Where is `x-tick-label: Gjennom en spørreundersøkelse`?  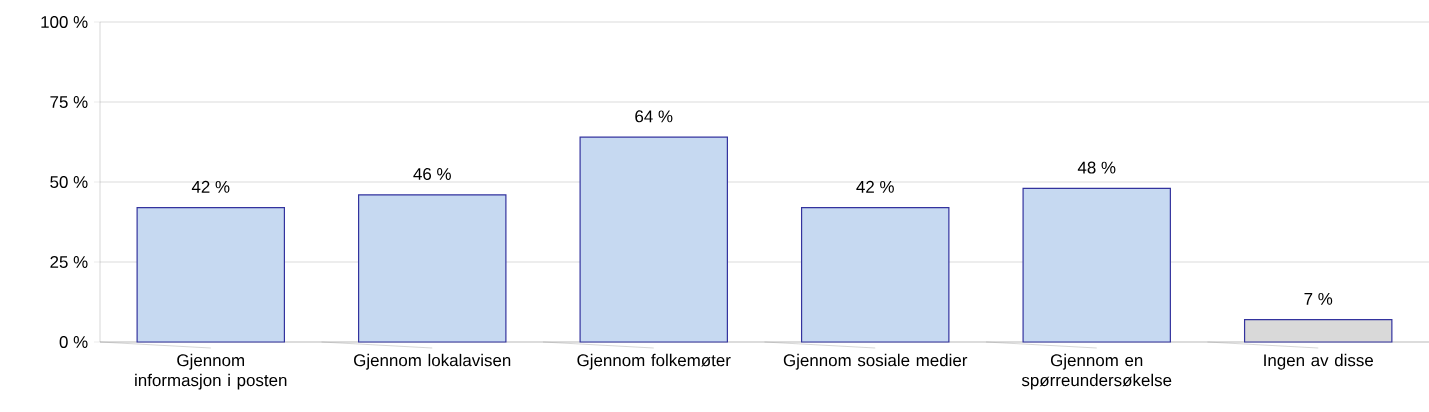
x-tick-label: Gjennom en spørreundersøkelse is located at coordinates (1096, 371).